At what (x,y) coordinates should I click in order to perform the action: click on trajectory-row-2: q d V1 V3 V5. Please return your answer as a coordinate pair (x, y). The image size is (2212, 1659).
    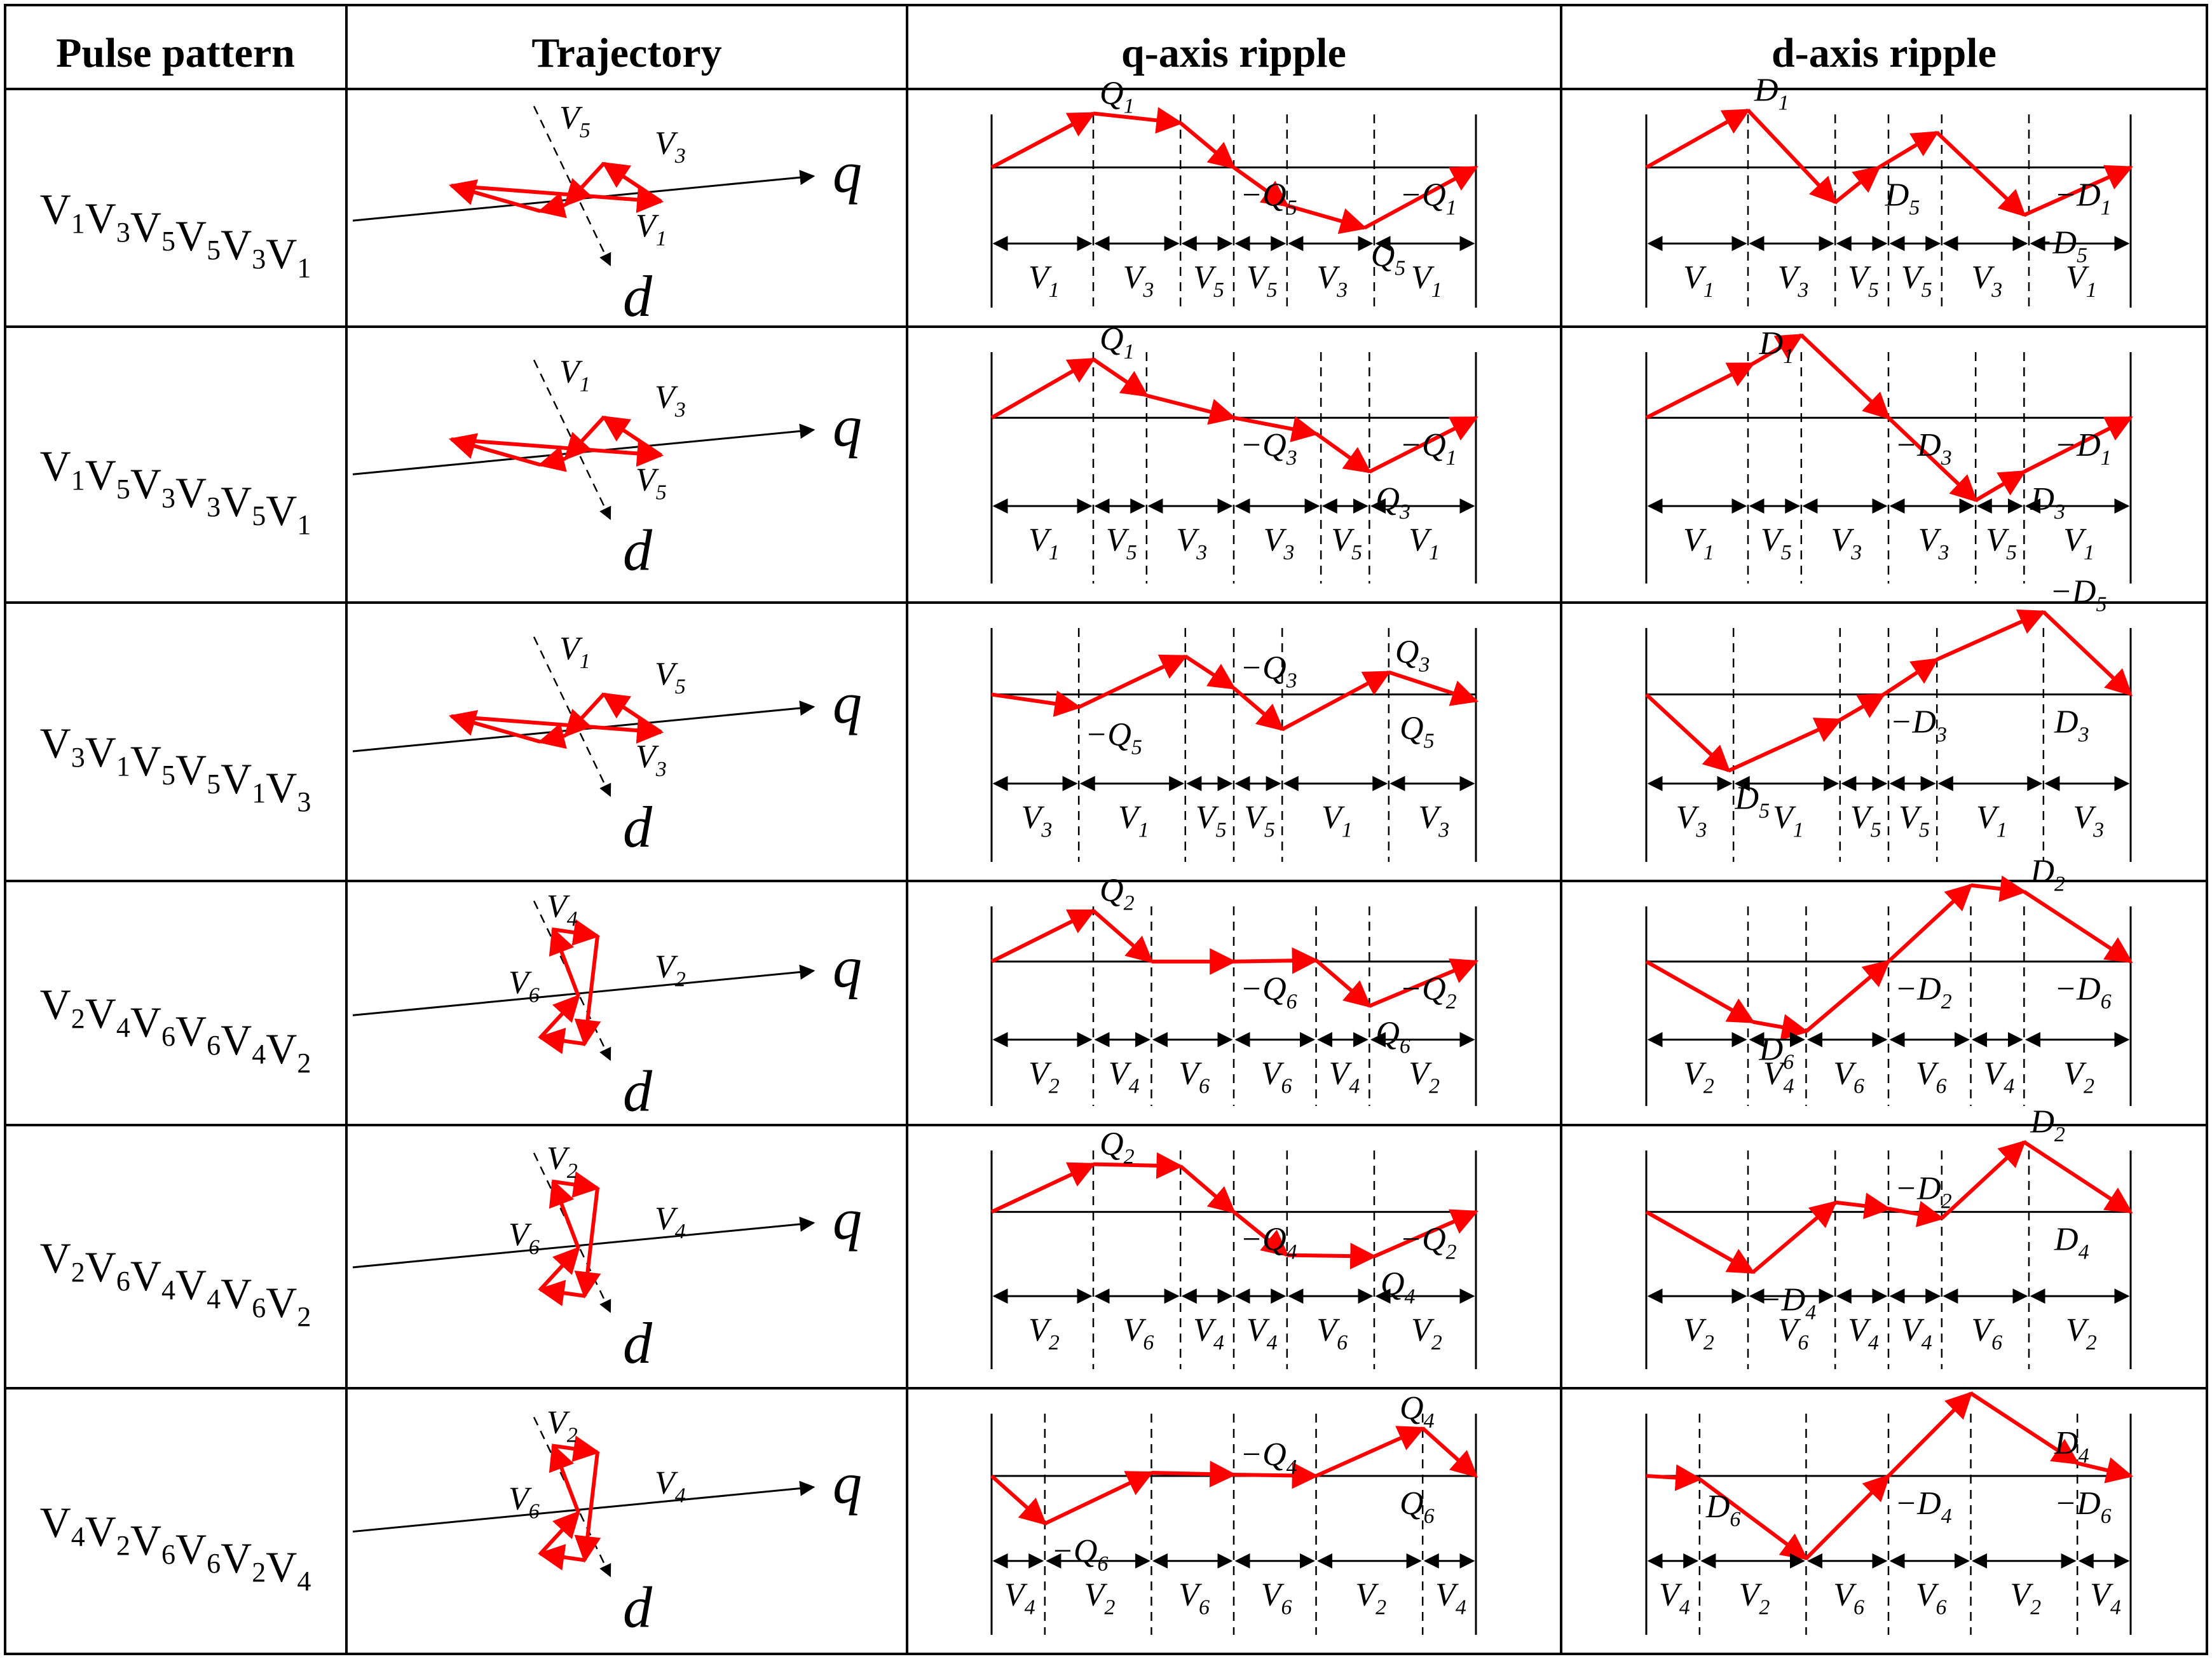
    Looking at the image, I should click on (607, 467).